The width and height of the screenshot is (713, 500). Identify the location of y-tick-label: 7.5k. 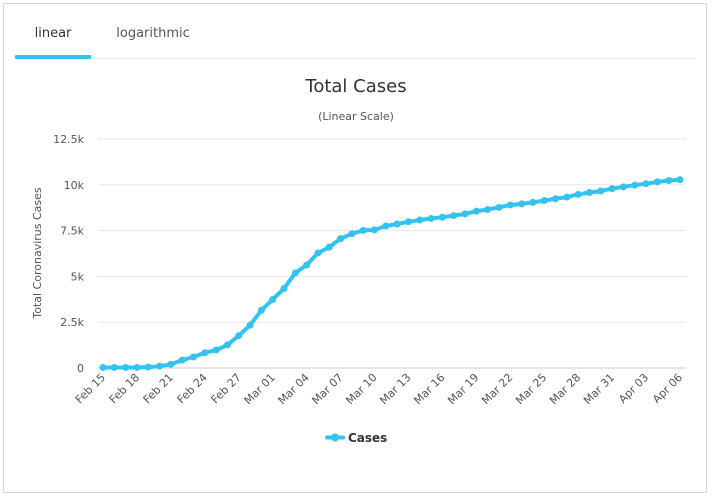
(72, 231).